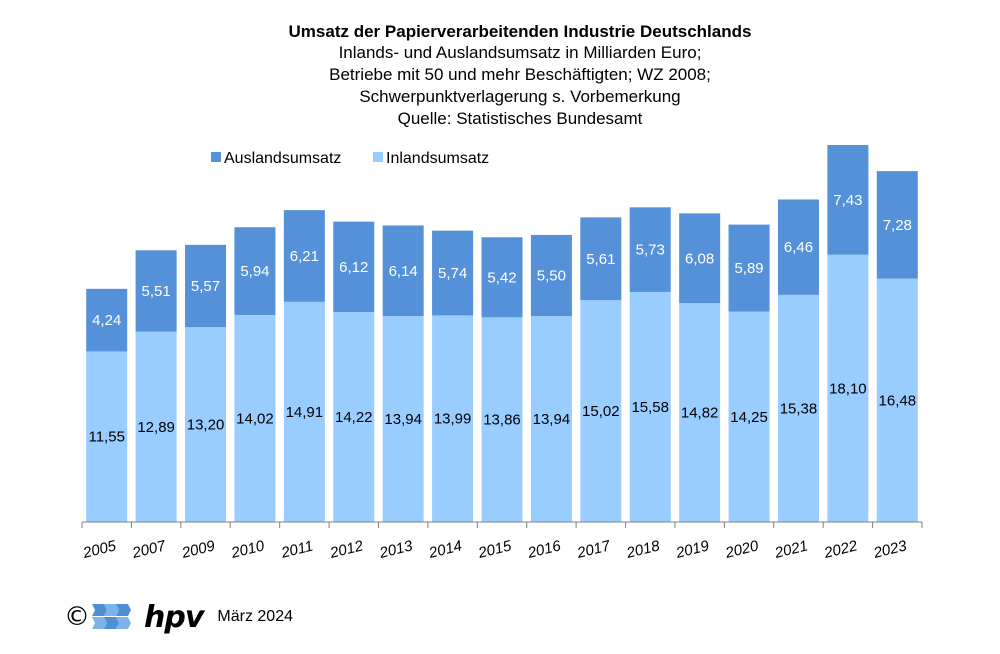 This screenshot has width=1000, height=654. I want to click on data-label-auslandsumsatz-2022: 7,43, so click(847, 200).